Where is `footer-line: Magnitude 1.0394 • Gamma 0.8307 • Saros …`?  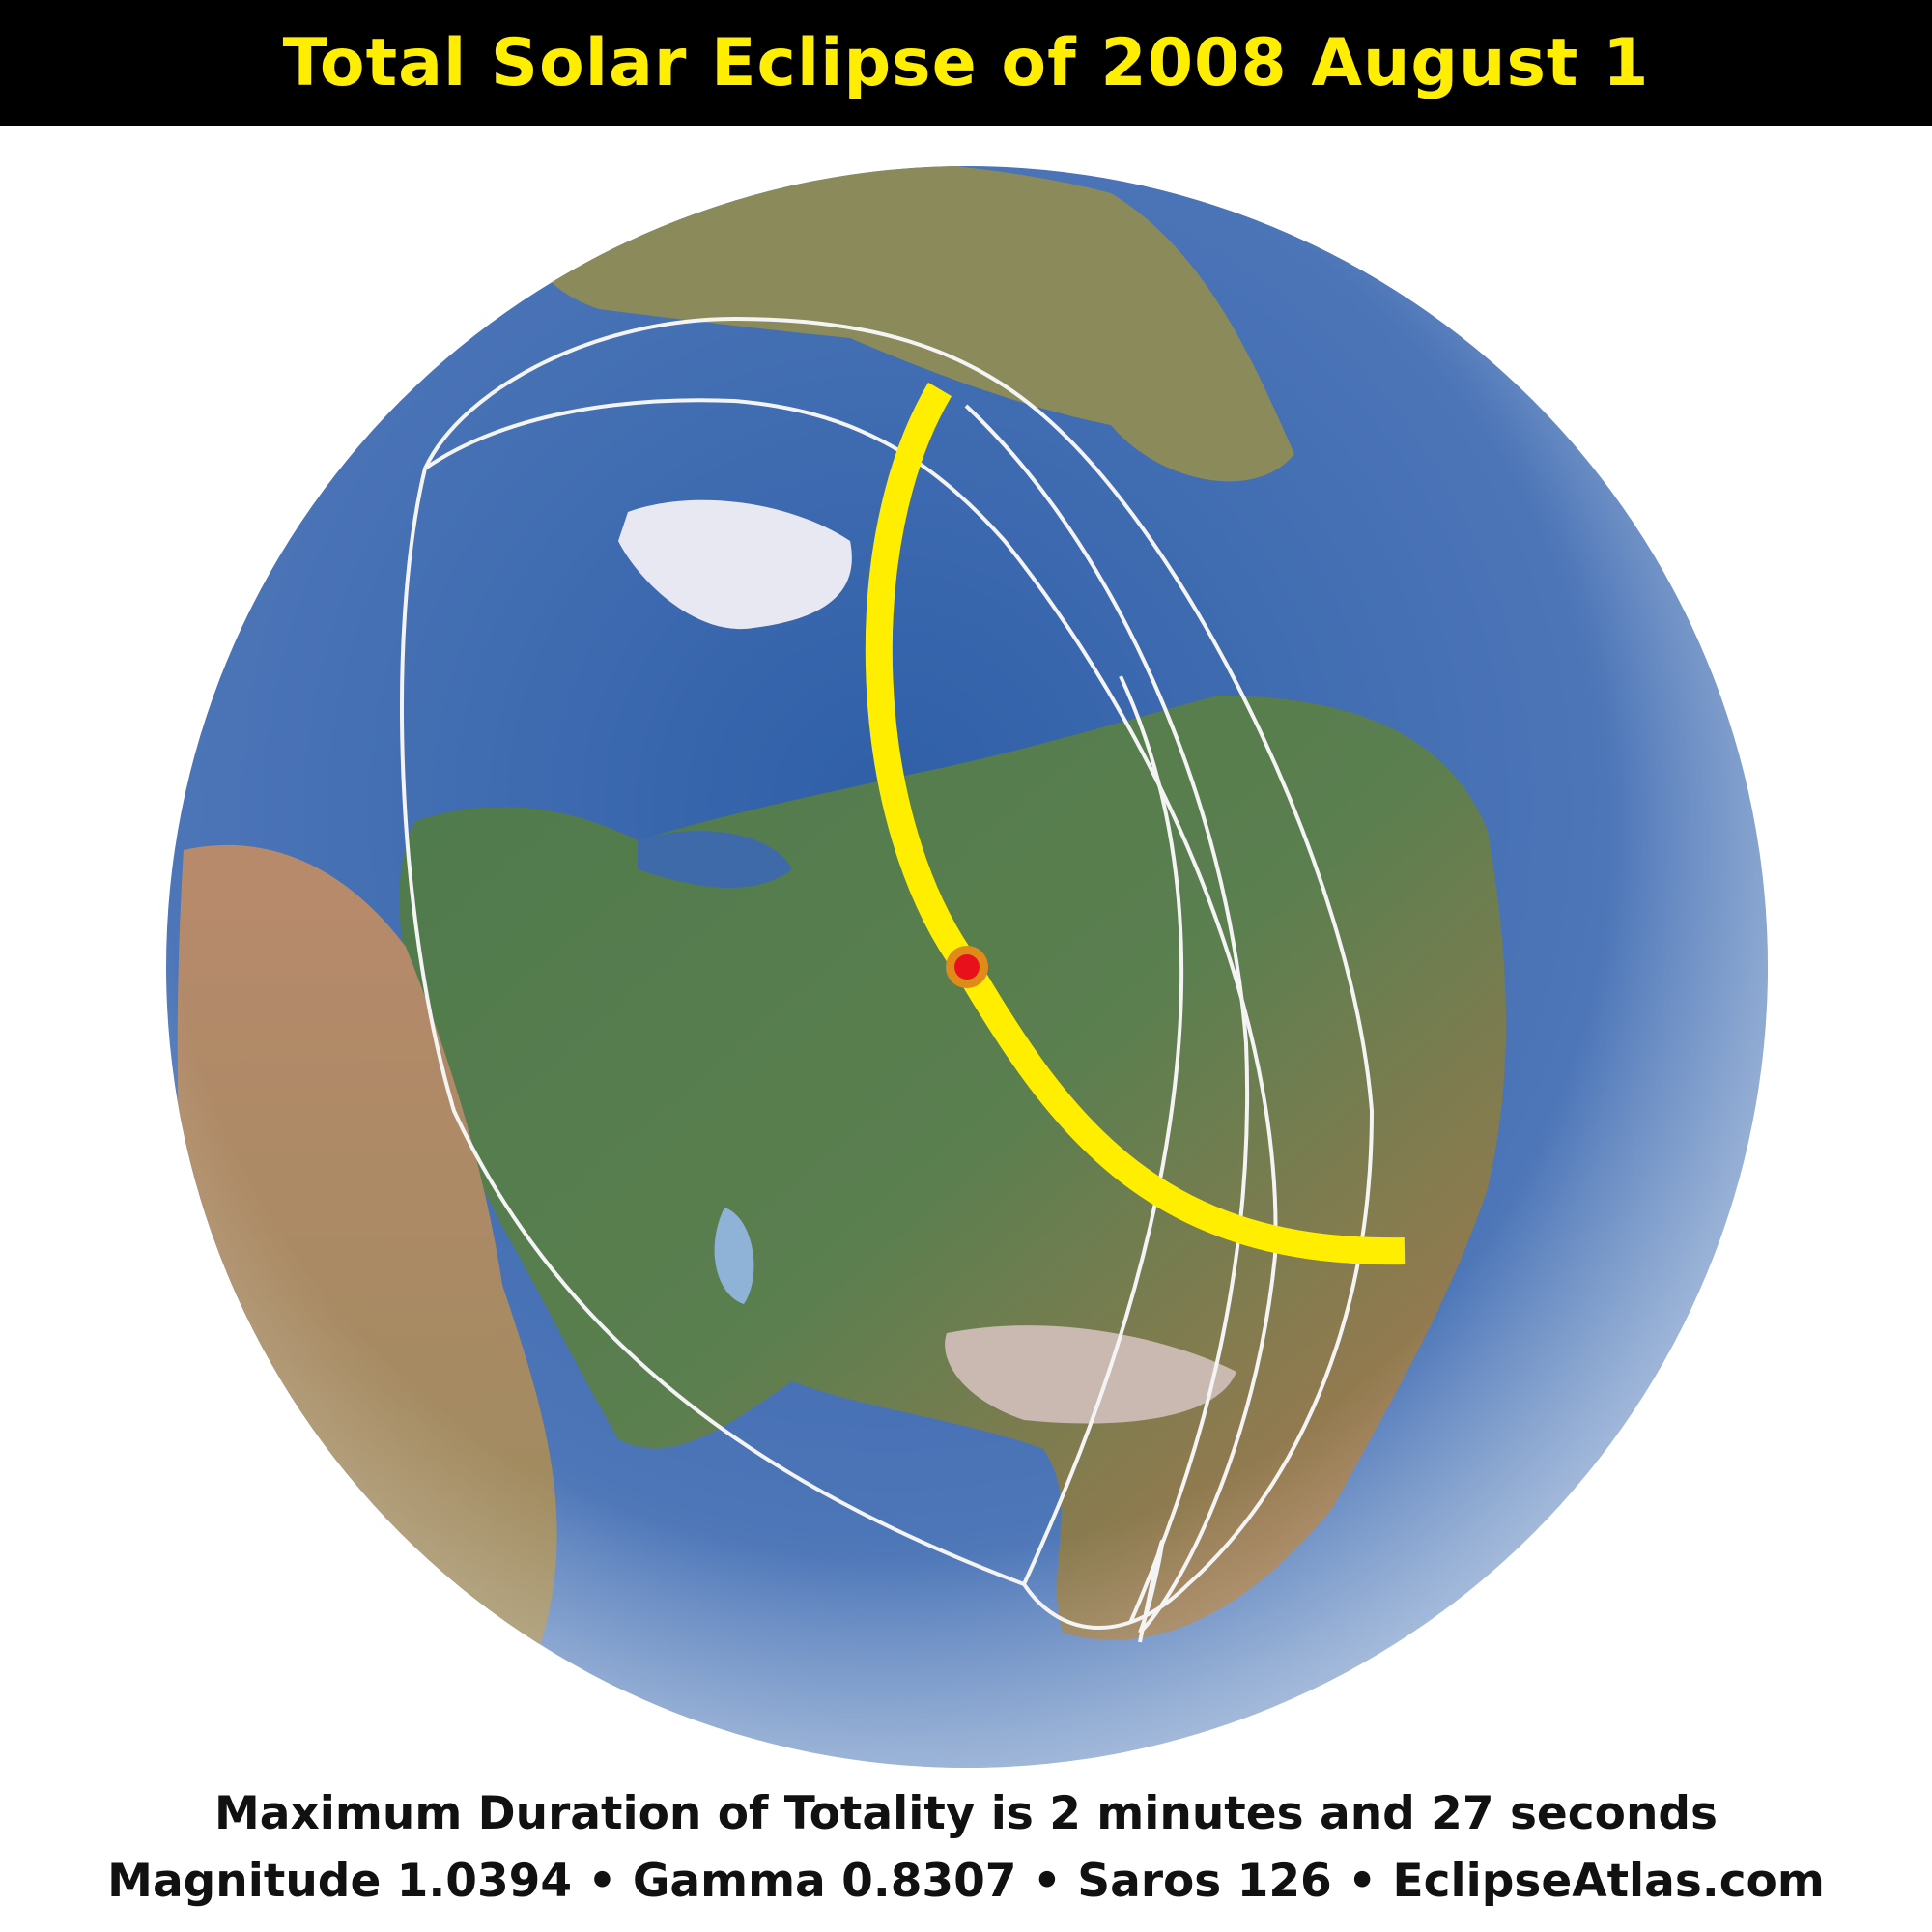 footer-line: Magnitude 1.0394 • Gamma 0.8307 • Saros … is located at coordinates (966, 1881).